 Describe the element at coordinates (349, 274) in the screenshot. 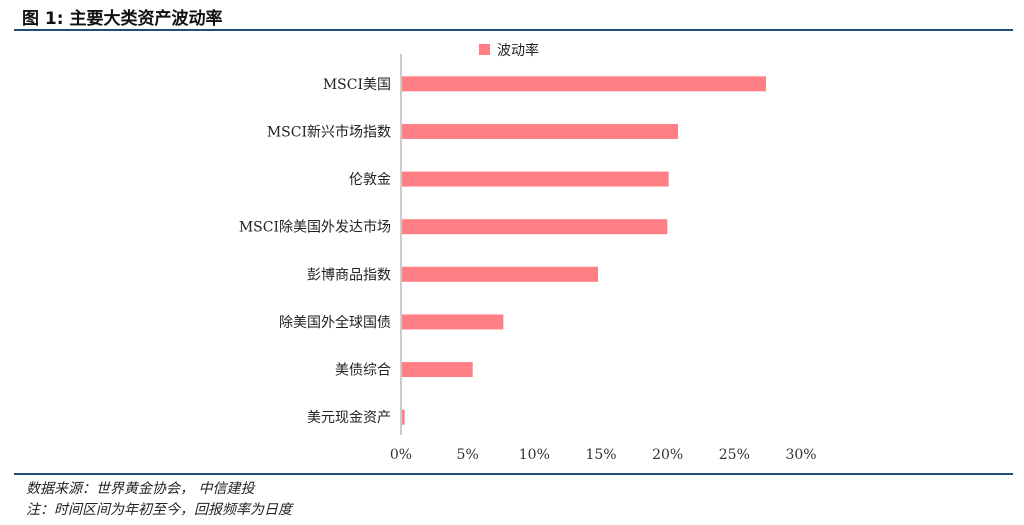

I see `category-label: 彭博商品指数` at that location.